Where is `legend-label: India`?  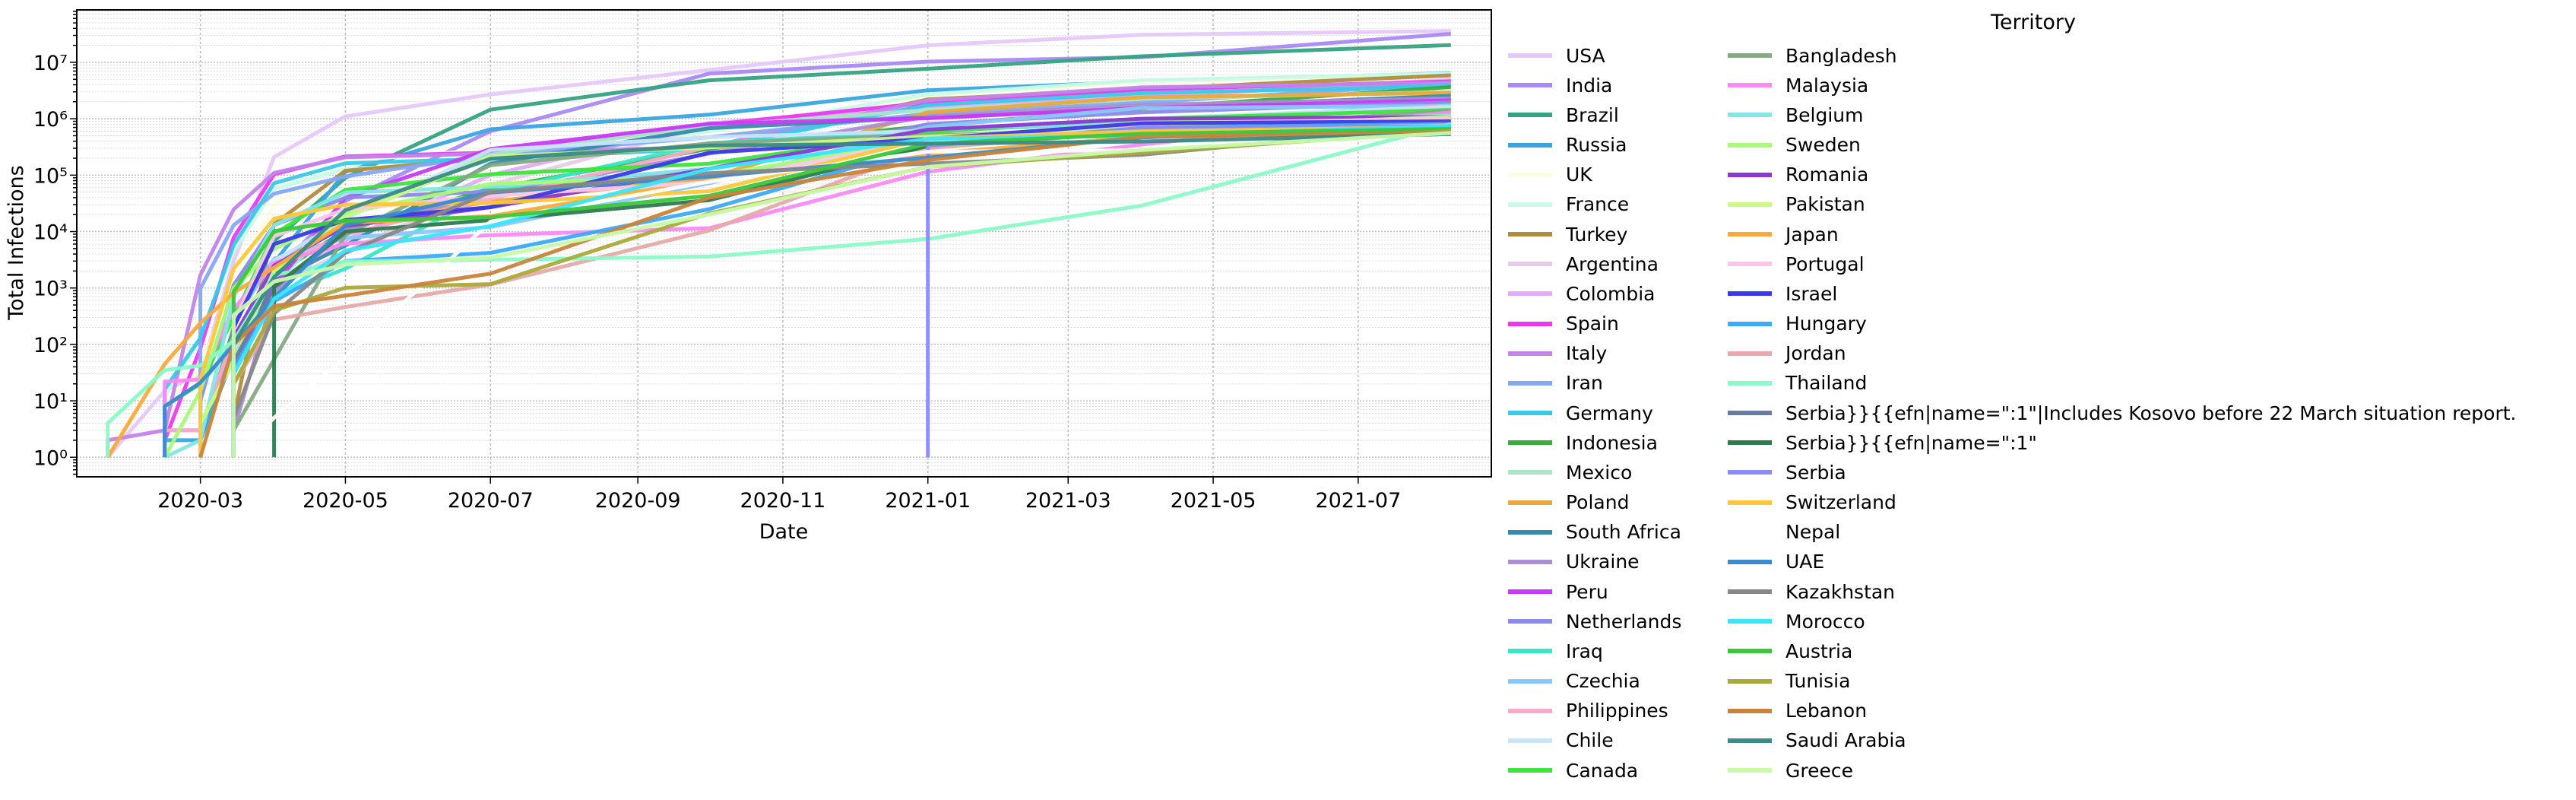 legend-label: India is located at coordinates (1590, 85).